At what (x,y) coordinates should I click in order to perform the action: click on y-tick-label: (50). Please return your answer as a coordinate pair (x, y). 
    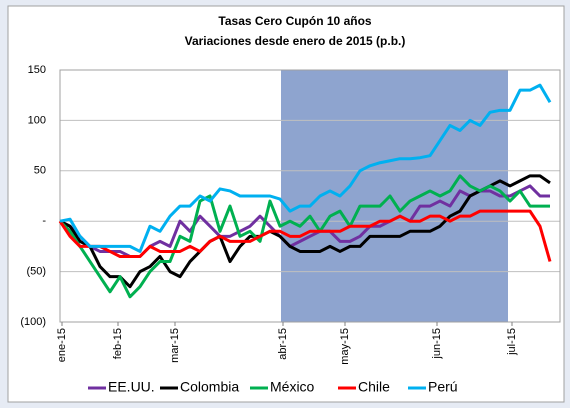
    Looking at the image, I should click on (36, 272).